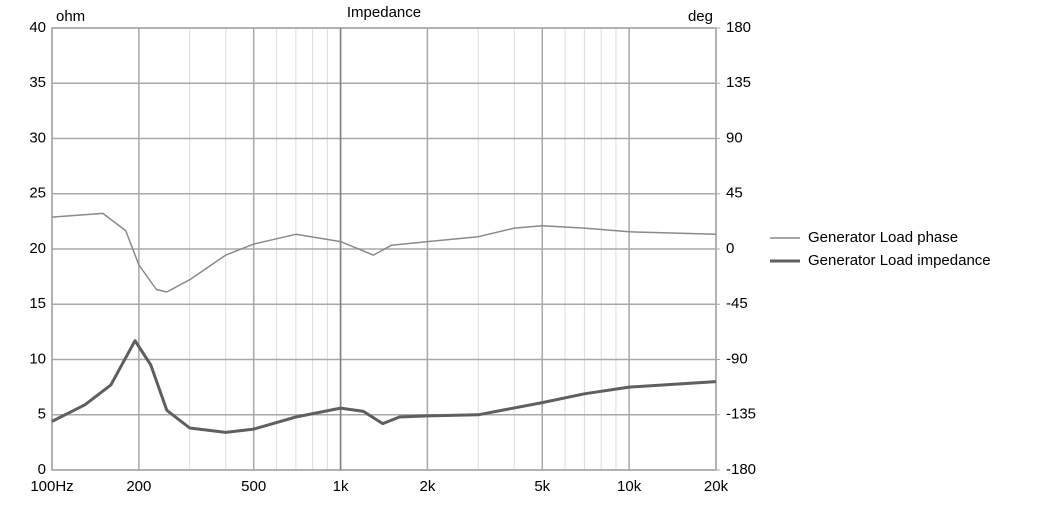  What do you see at coordinates (37, 82) in the screenshot?
I see `y-tick-label: 35` at bounding box center [37, 82].